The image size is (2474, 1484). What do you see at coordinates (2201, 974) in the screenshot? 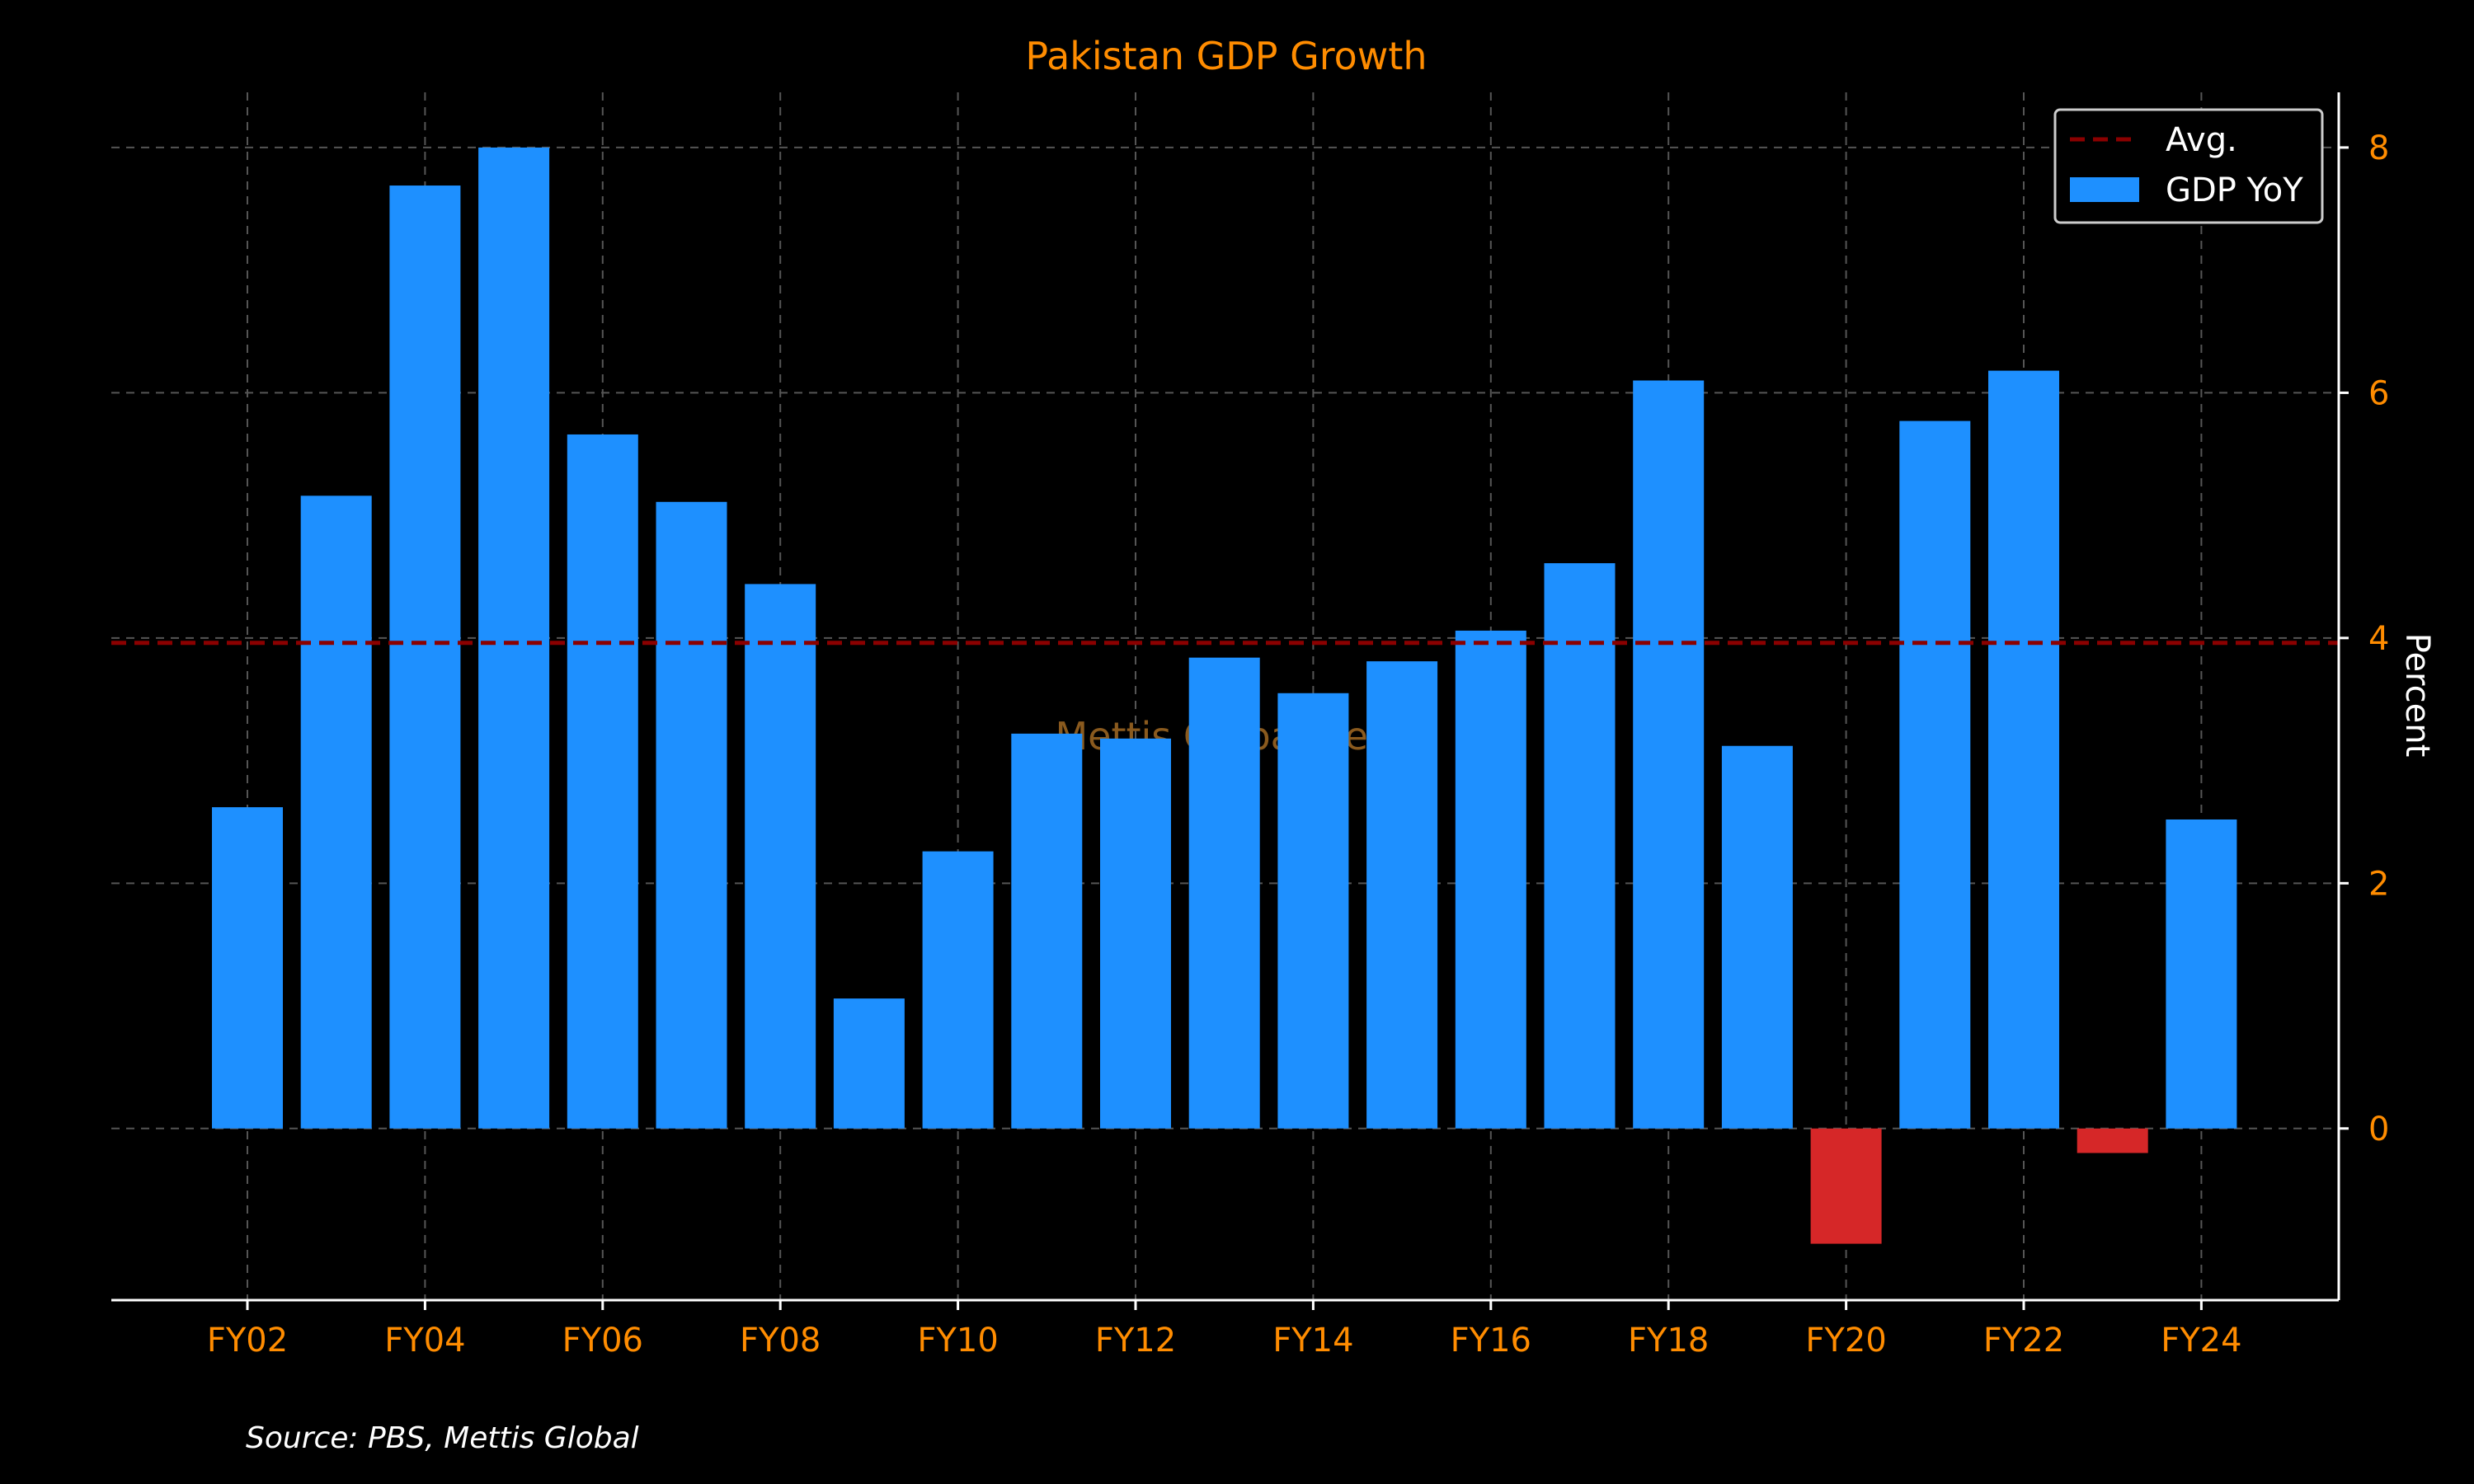
I see `bar-fy24` at bounding box center [2201, 974].